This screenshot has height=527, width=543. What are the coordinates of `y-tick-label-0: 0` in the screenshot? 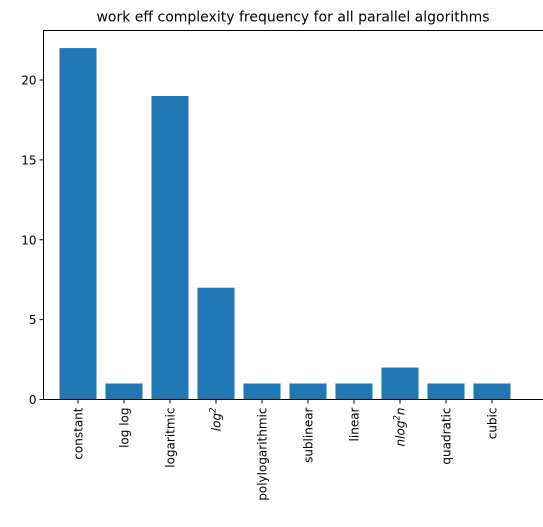 It's located at (33, 400).